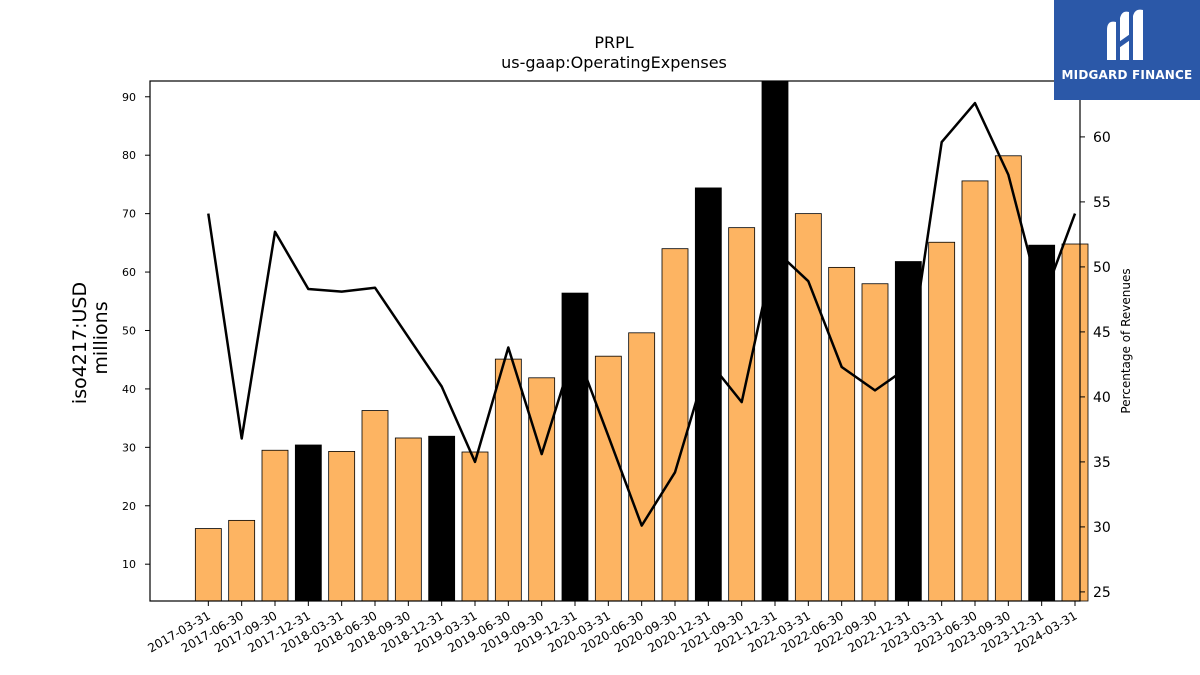  I want to click on y2-tick-label: 50, so click(1102, 268).